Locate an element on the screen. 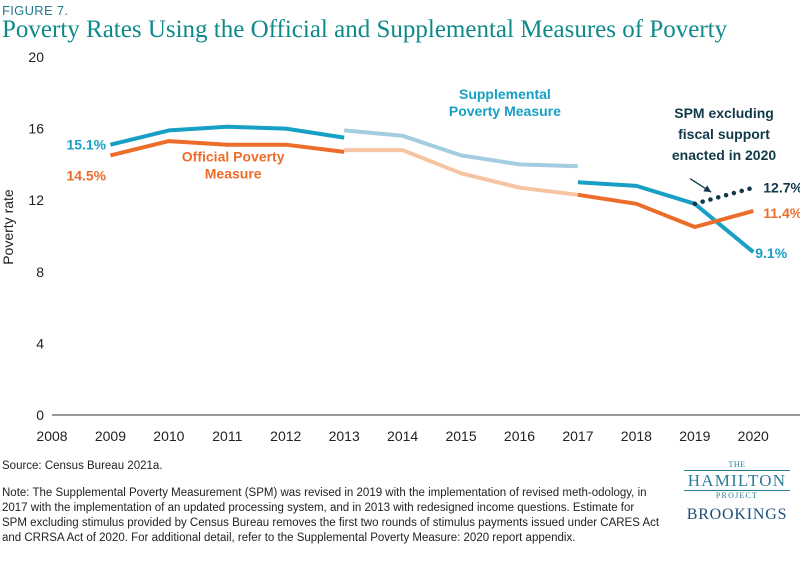  data-label: 15.1% is located at coordinates (86, 145).